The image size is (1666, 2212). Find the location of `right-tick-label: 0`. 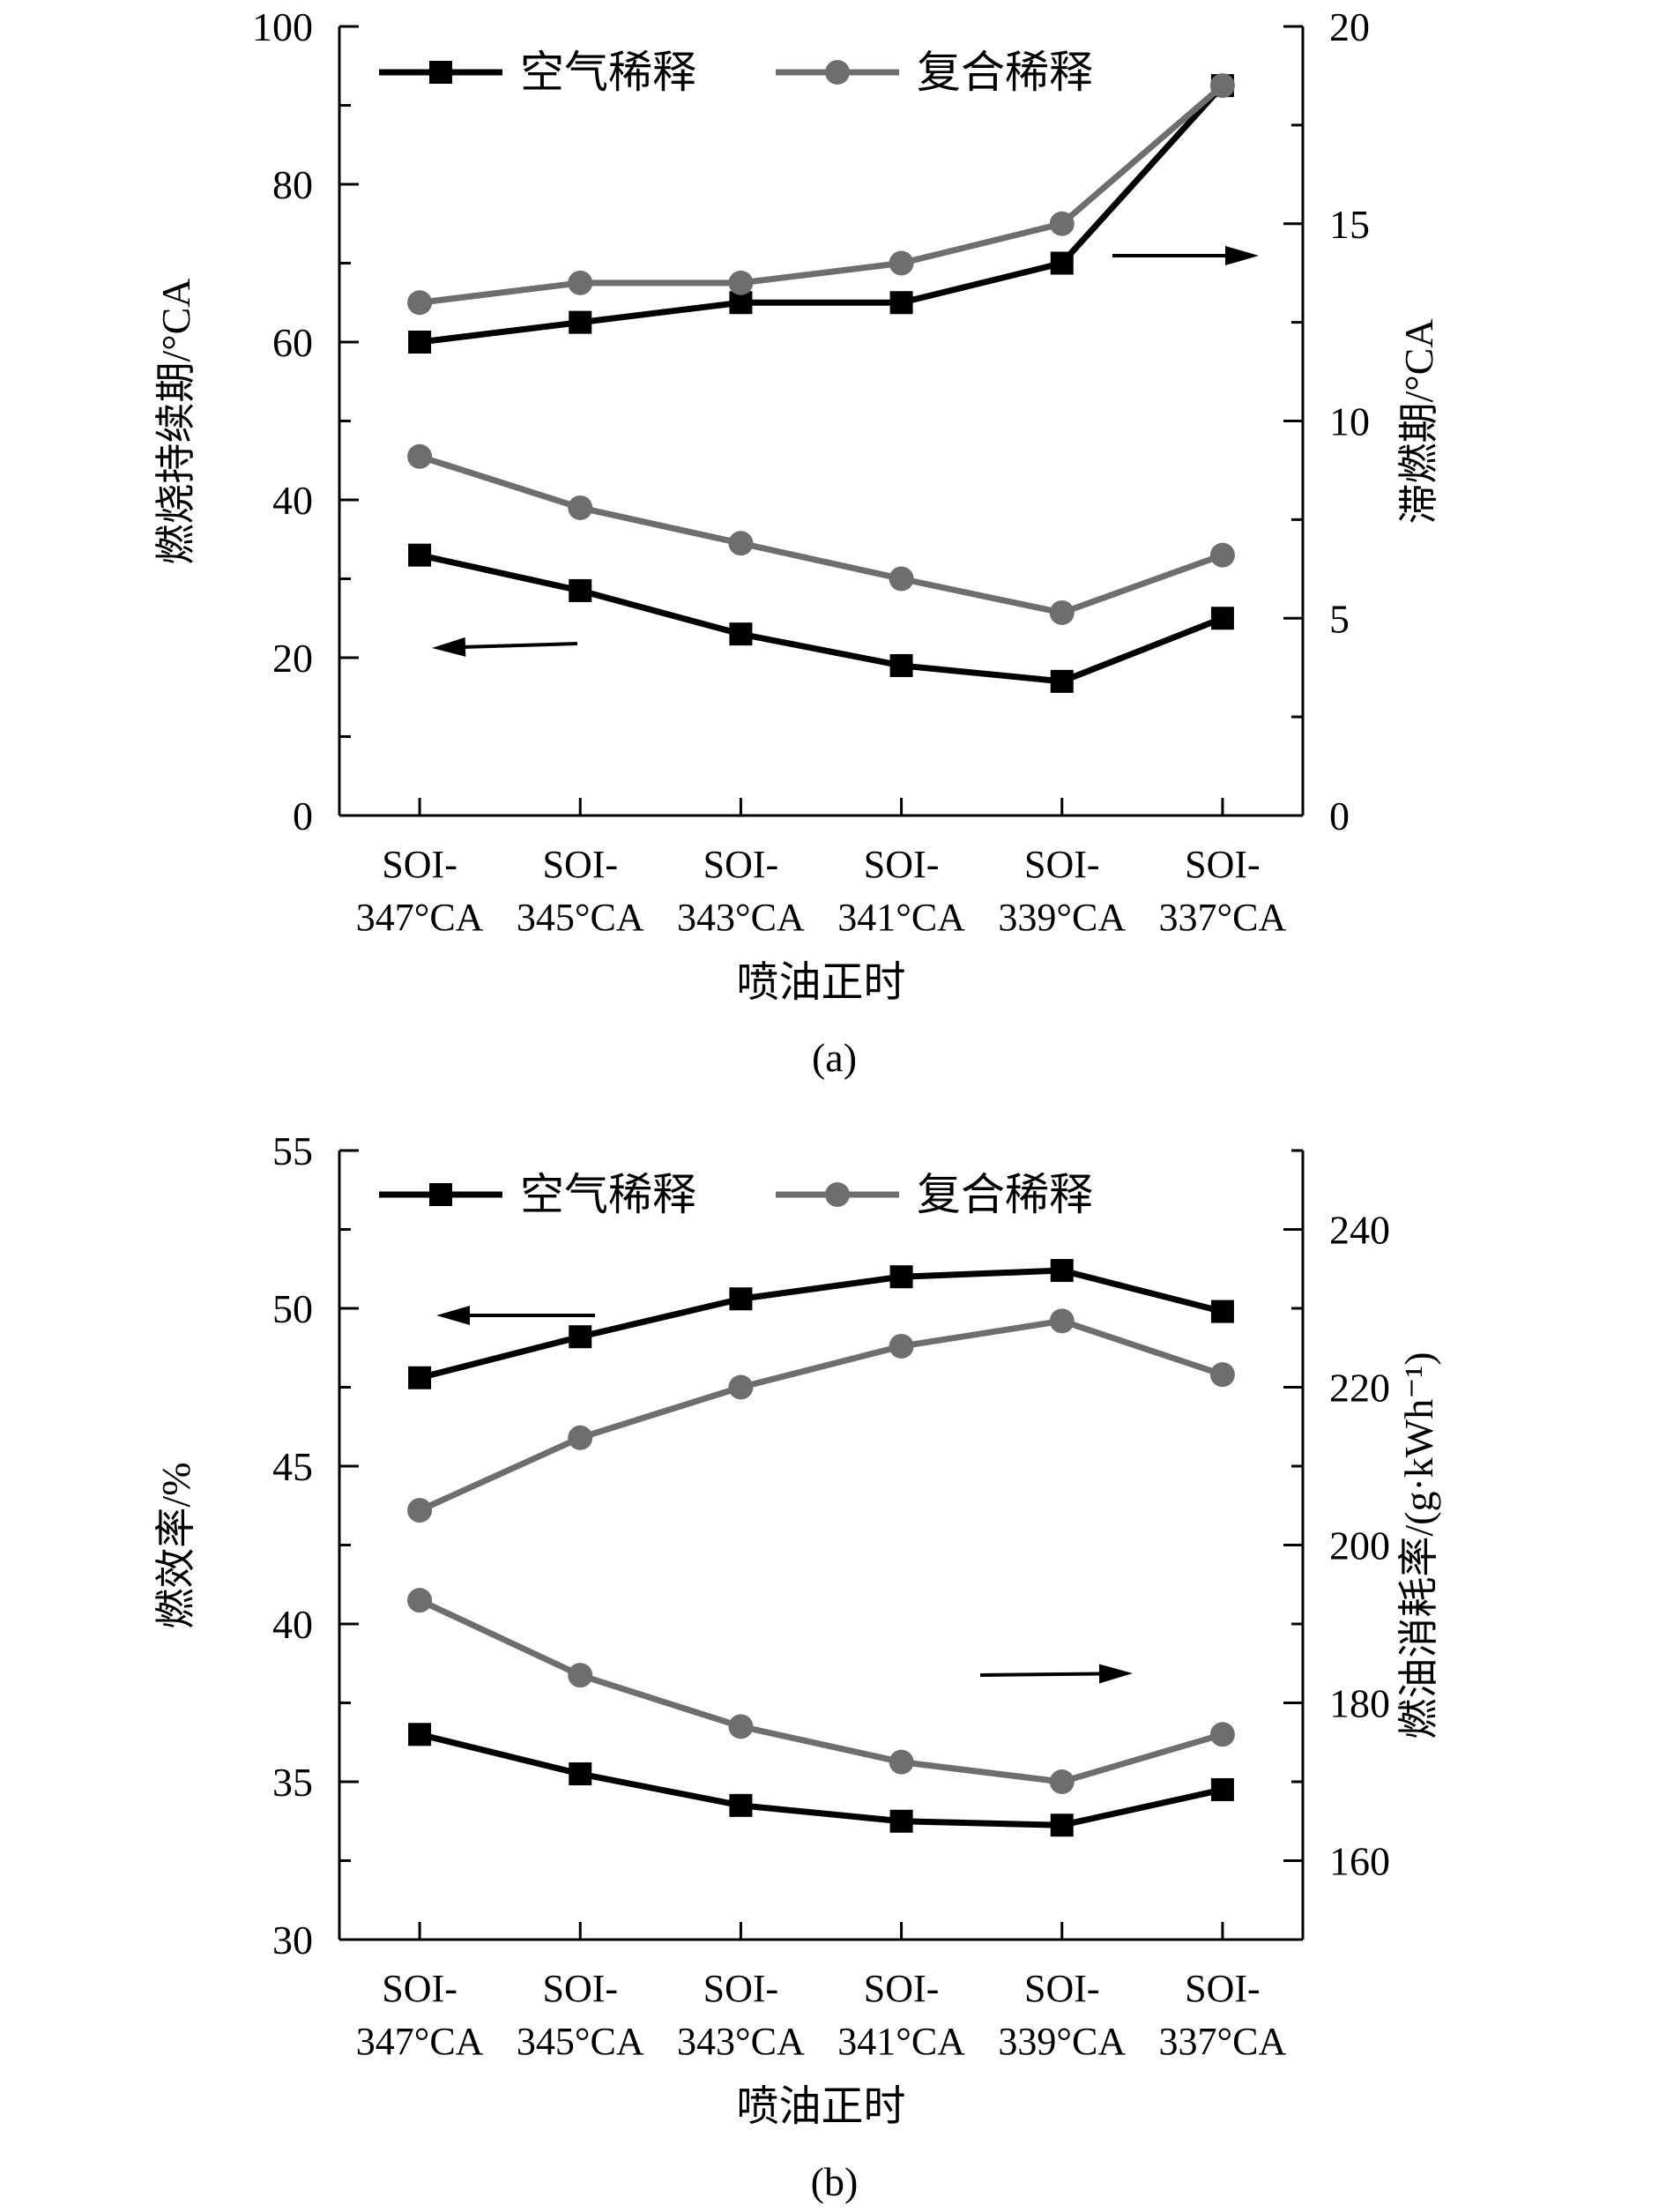

right-tick-label: 0 is located at coordinates (1339, 815).